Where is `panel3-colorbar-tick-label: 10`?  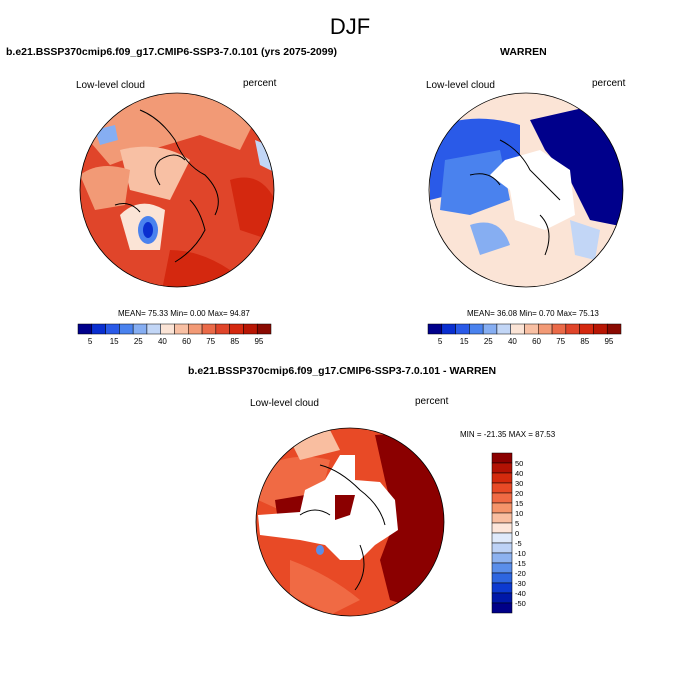 panel3-colorbar-tick-label: 10 is located at coordinates (519, 513).